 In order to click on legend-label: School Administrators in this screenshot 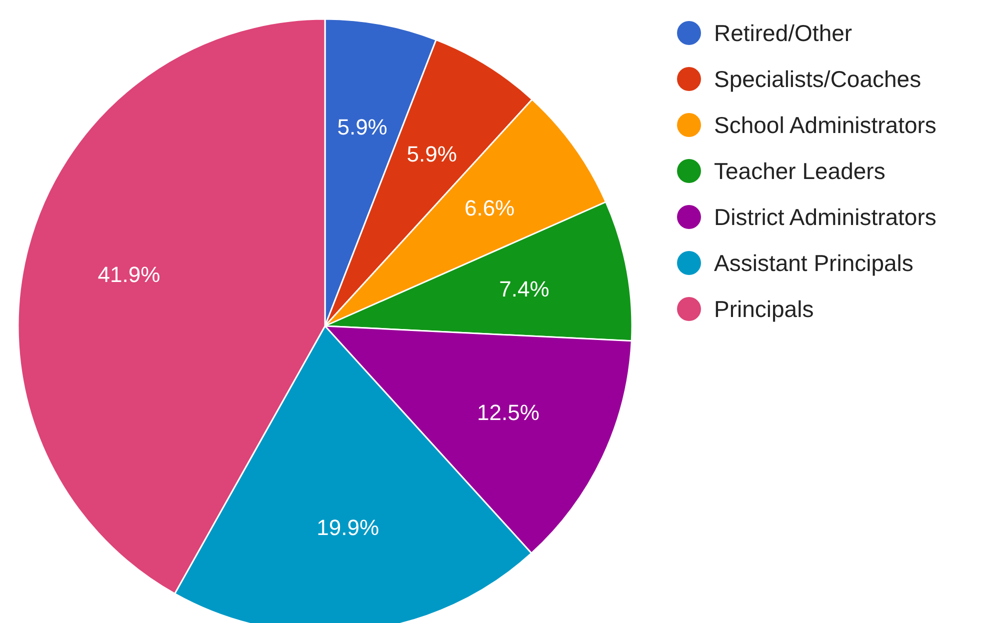, I will do `click(825, 125)`.